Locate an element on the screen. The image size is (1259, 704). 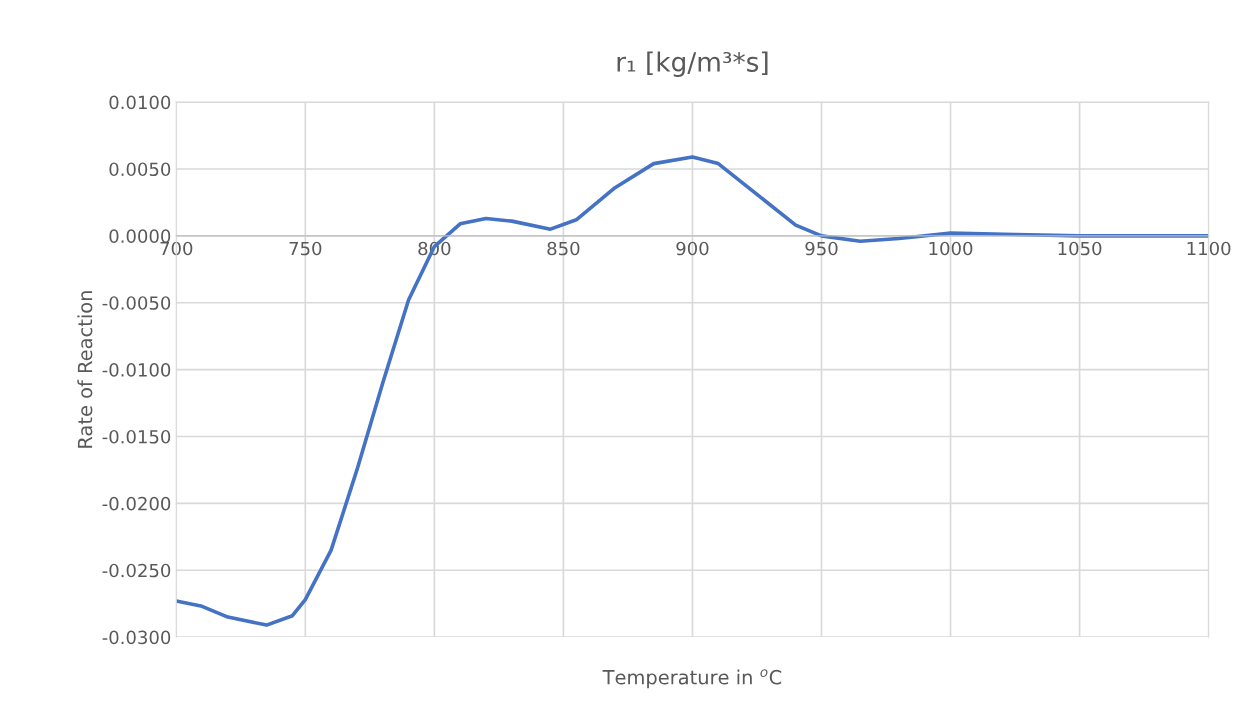
y-tick-label: -0.0100 is located at coordinates (136, 370).